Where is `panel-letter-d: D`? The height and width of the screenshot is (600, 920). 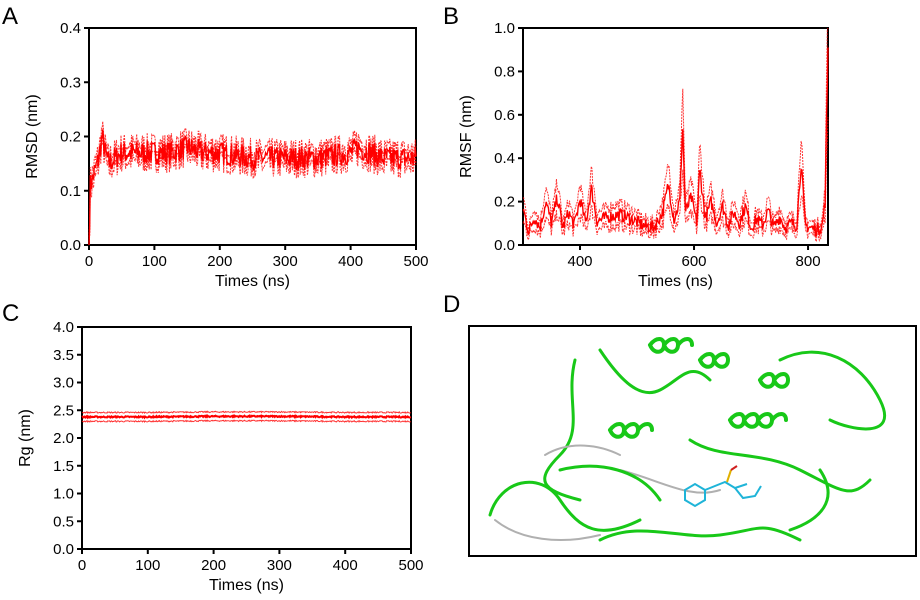 panel-letter-d: D is located at coordinates (451, 304).